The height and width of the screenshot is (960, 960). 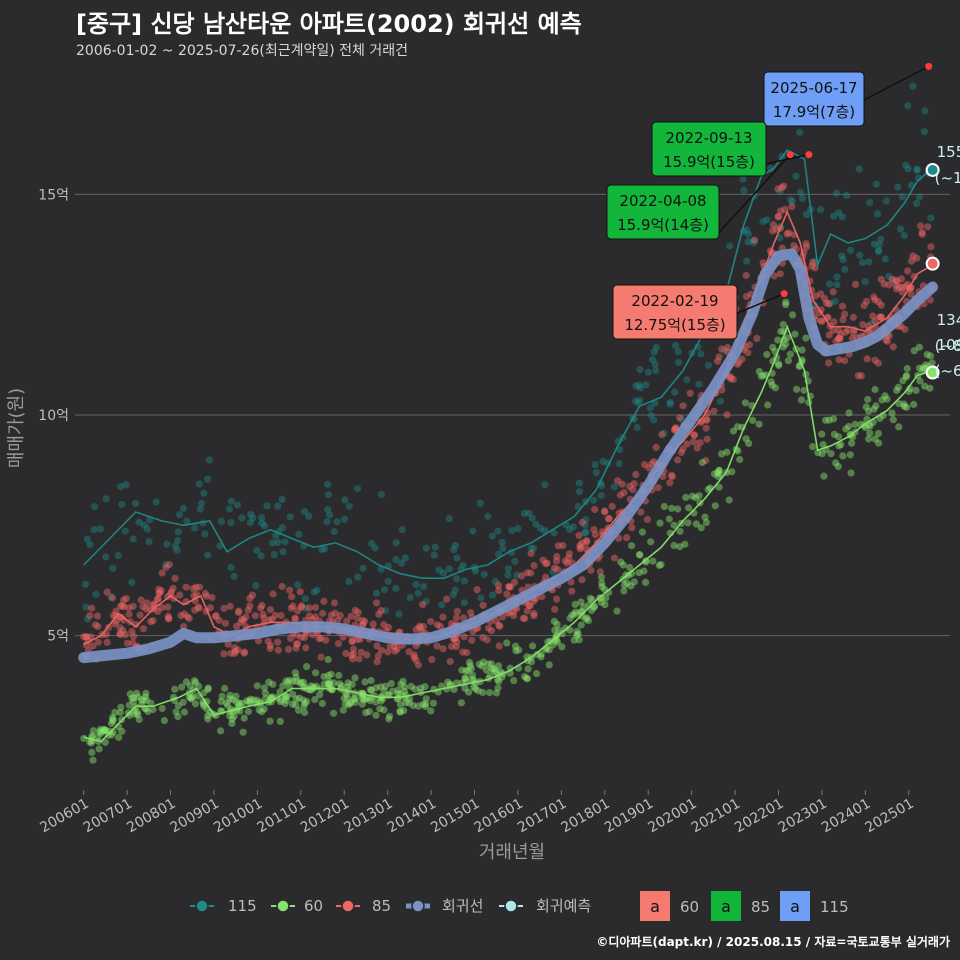 What do you see at coordinates (655, 906) in the screenshot?
I see `legend-box-symbol: a` at bounding box center [655, 906].